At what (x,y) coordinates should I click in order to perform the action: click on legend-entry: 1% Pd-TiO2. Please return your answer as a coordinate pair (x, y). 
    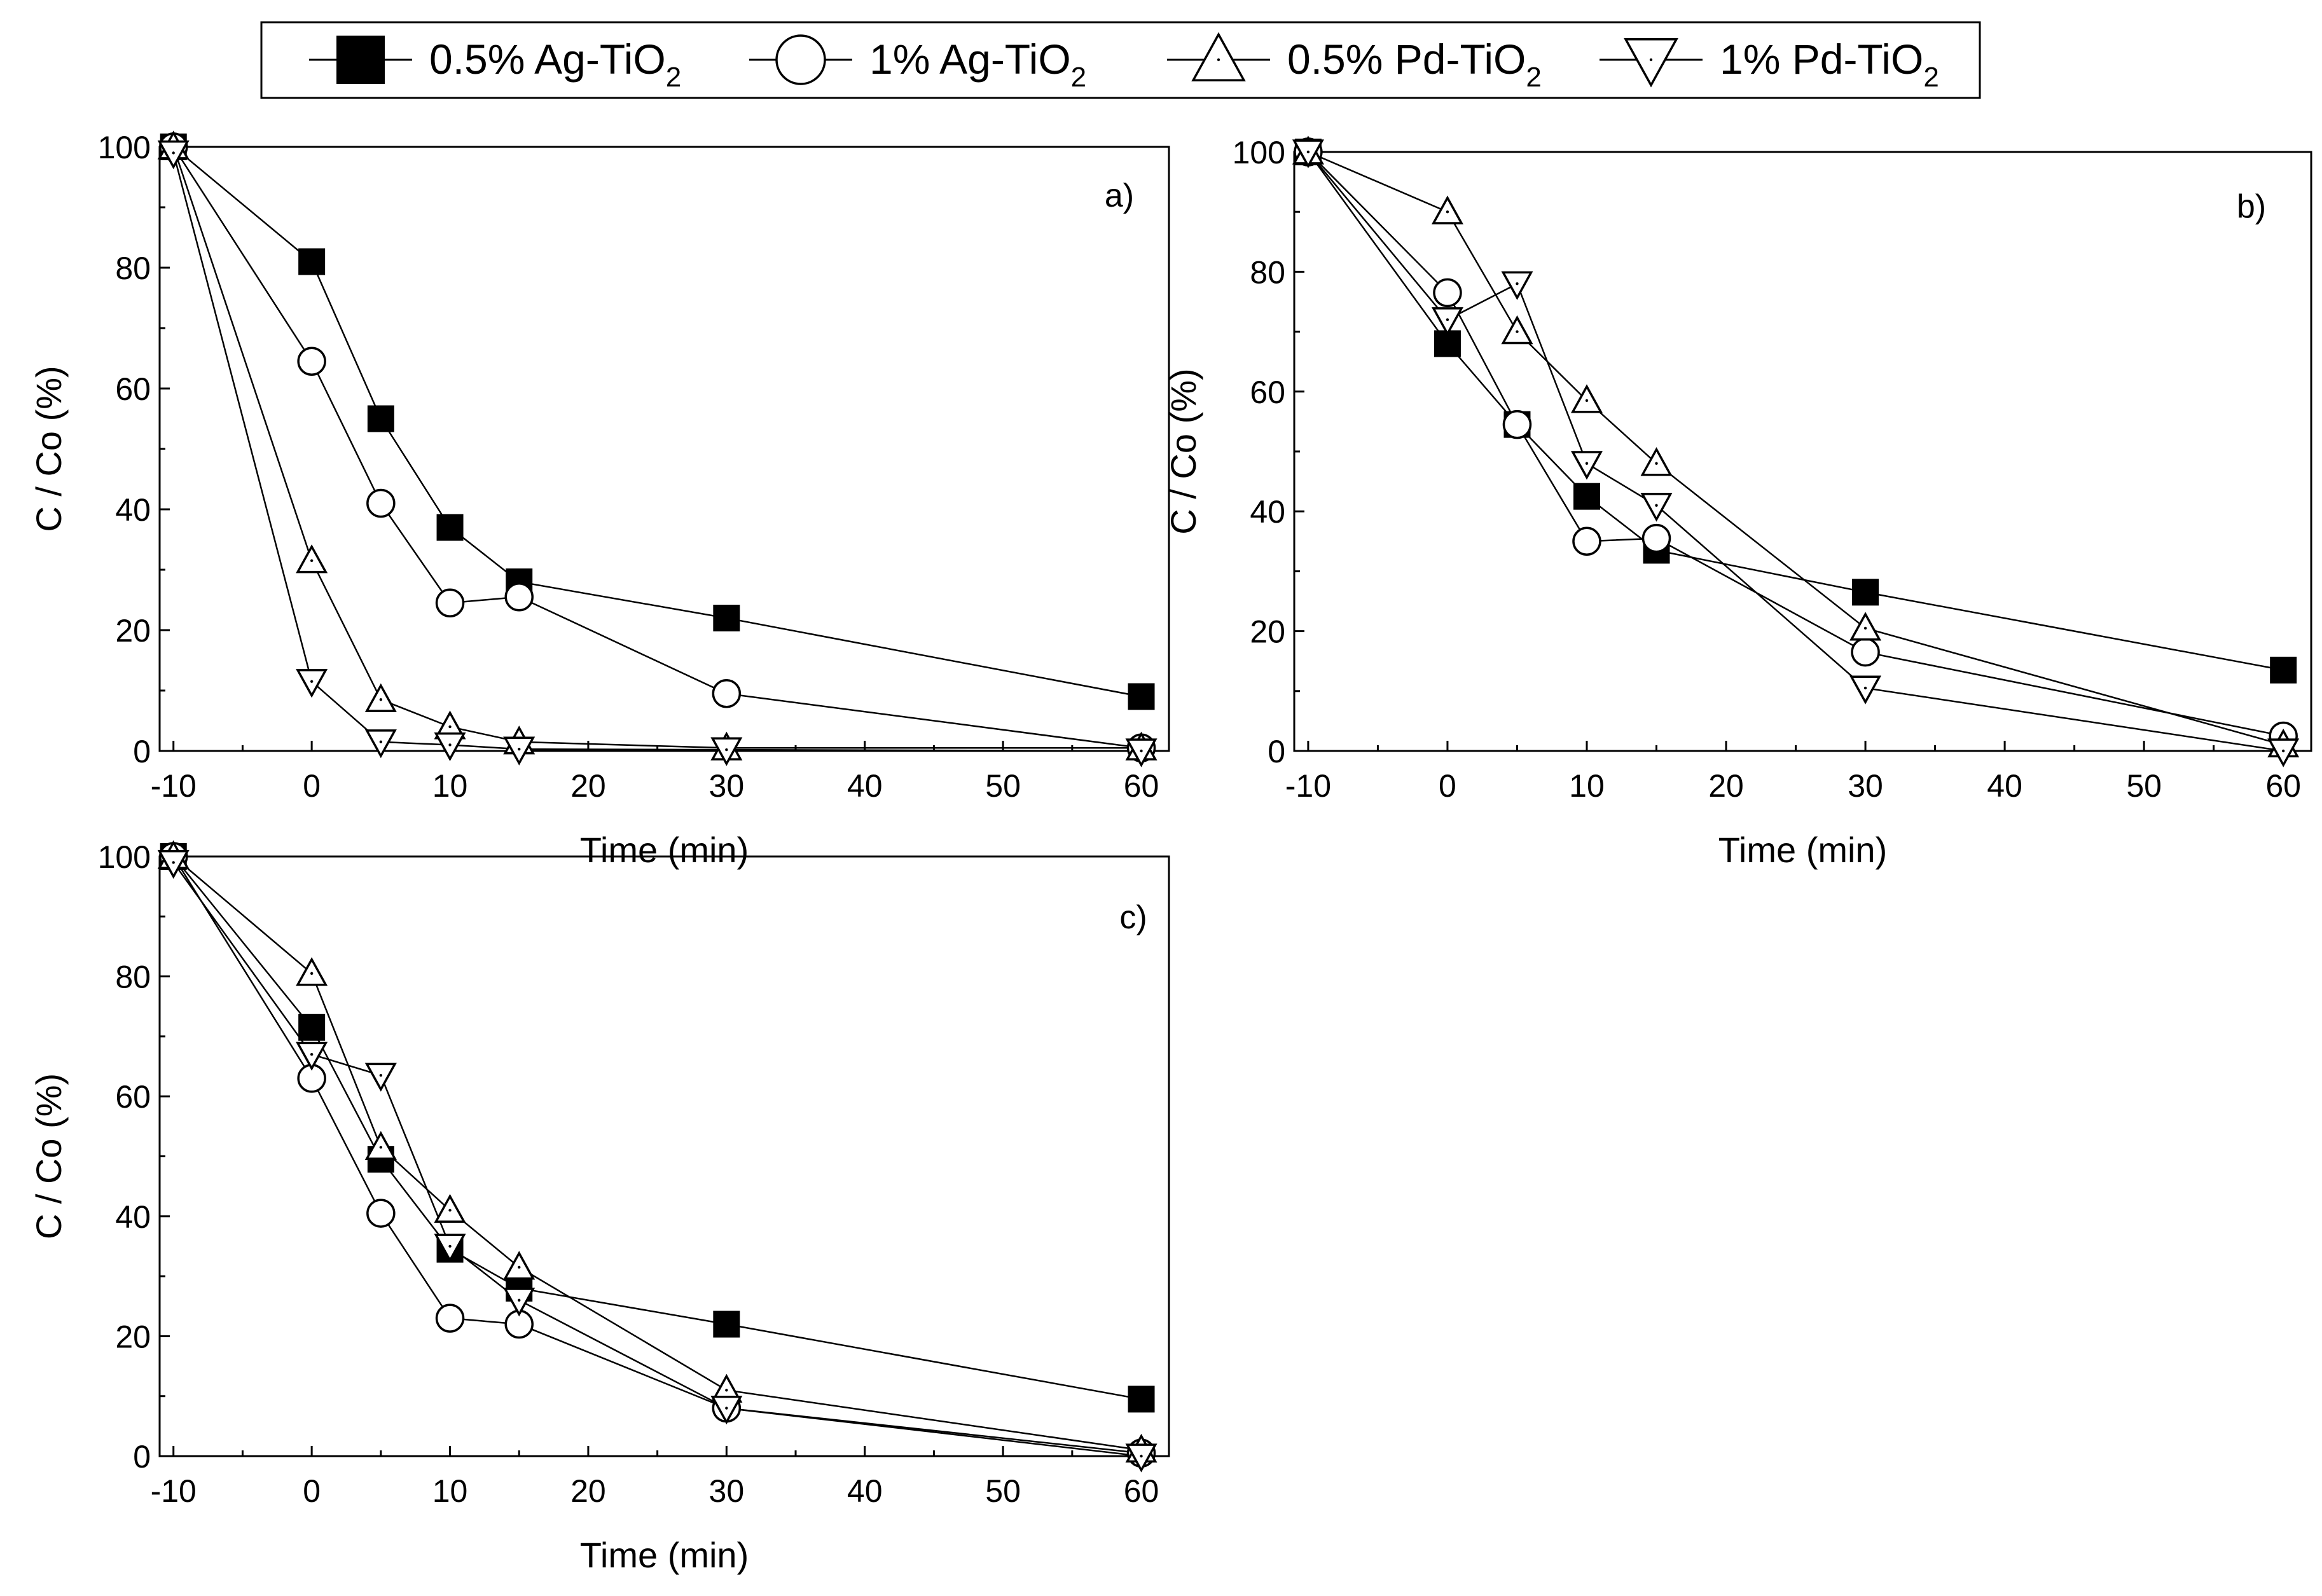
    Looking at the image, I should click on (1769, 64).